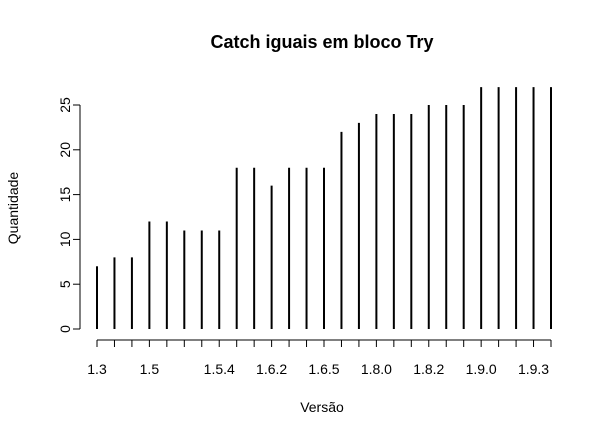 The height and width of the screenshot is (437, 609). What do you see at coordinates (65, 284) in the screenshot?
I see `y-tick-label: 5` at bounding box center [65, 284].